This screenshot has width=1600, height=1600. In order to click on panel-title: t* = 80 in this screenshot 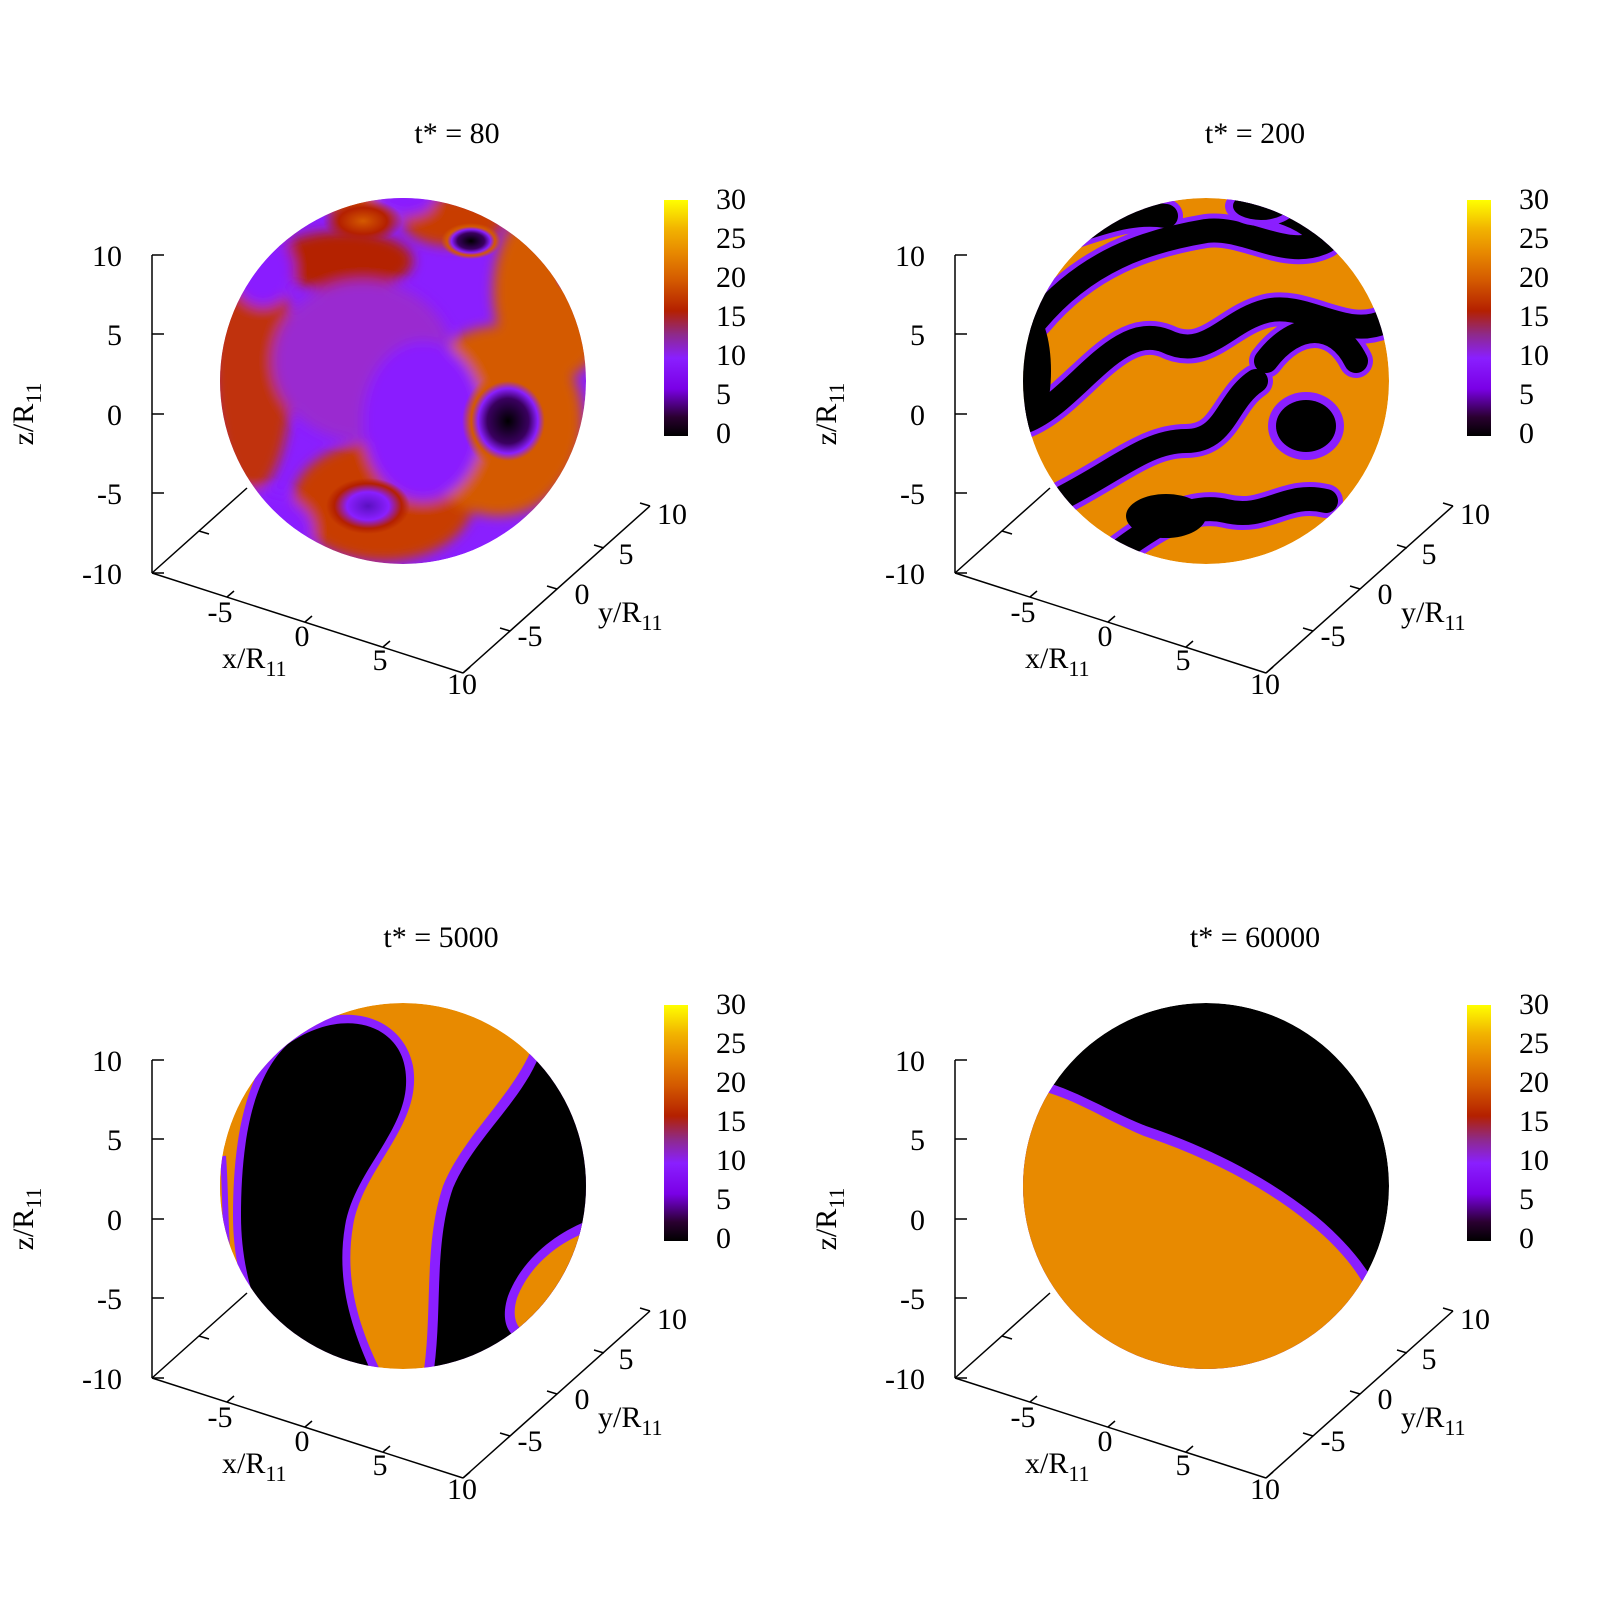, I will do `click(456, 133)`.